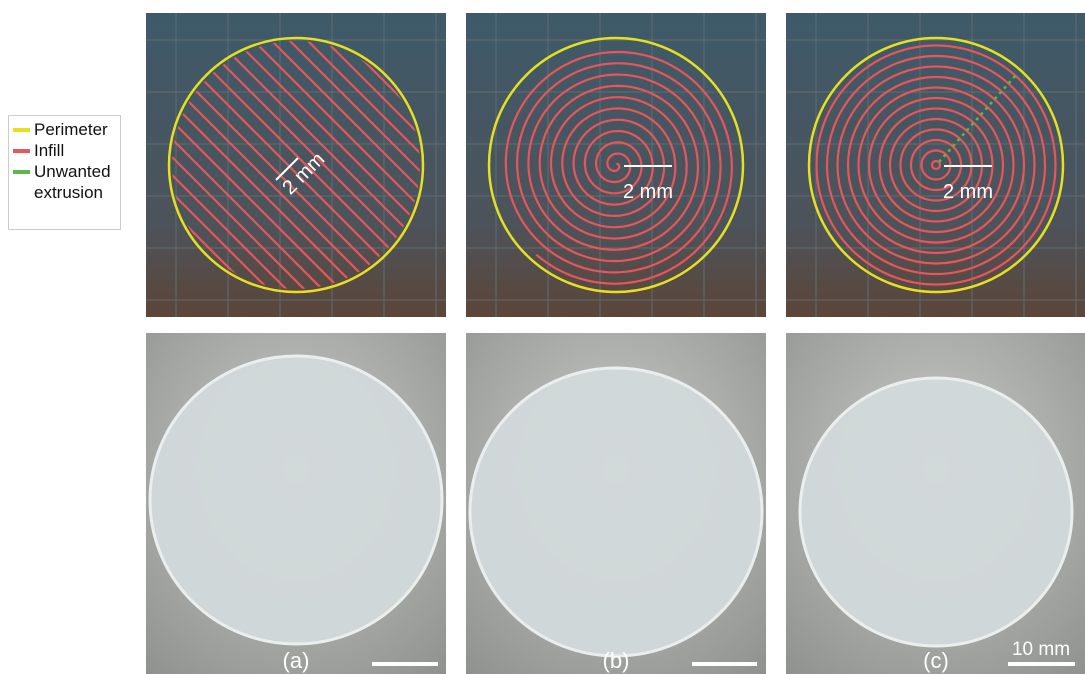 This screenshot has width=1085, height=674. I want to click on toolpath-background, so click(935, 165).